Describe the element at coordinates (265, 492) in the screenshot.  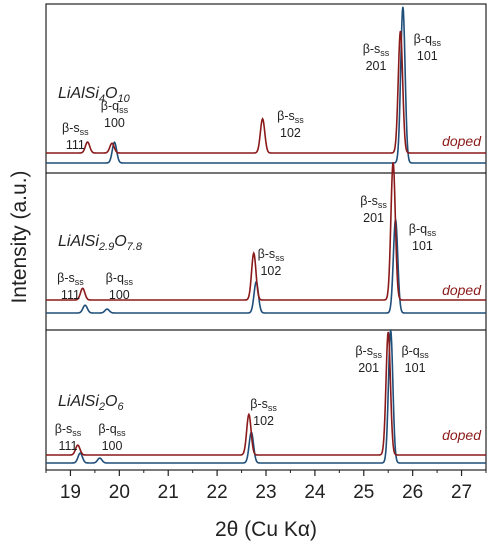
I see `x-tick-label-23: 23` at that location.